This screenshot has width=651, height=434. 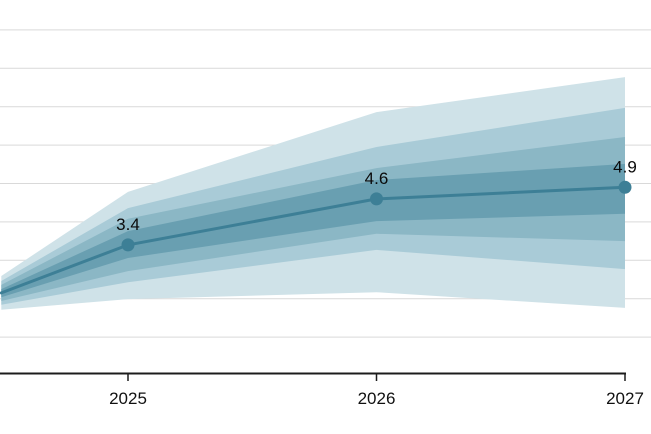 I want to click on data-point-2026, so click(x=376, y=199).